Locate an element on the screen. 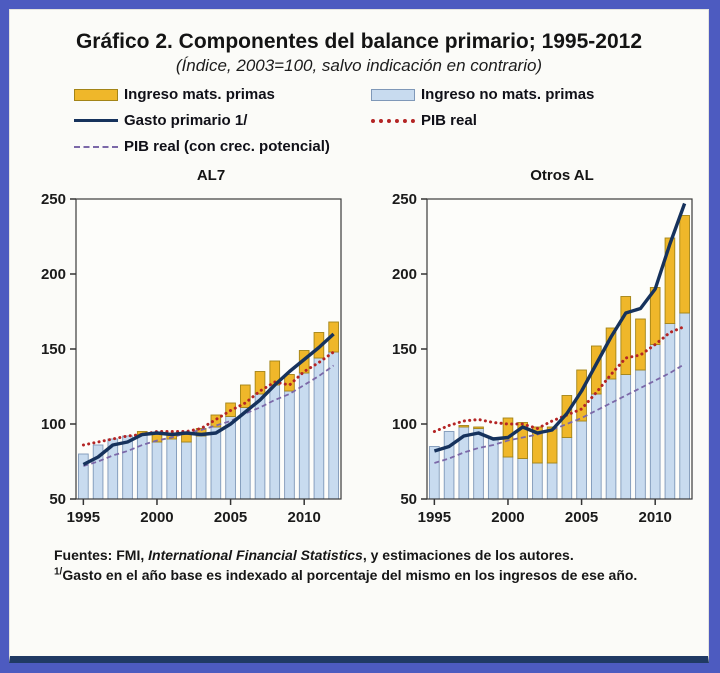  legend-item-pib-potencial: PIB real (con crec. potencial) is located at coordinates (222, 146).